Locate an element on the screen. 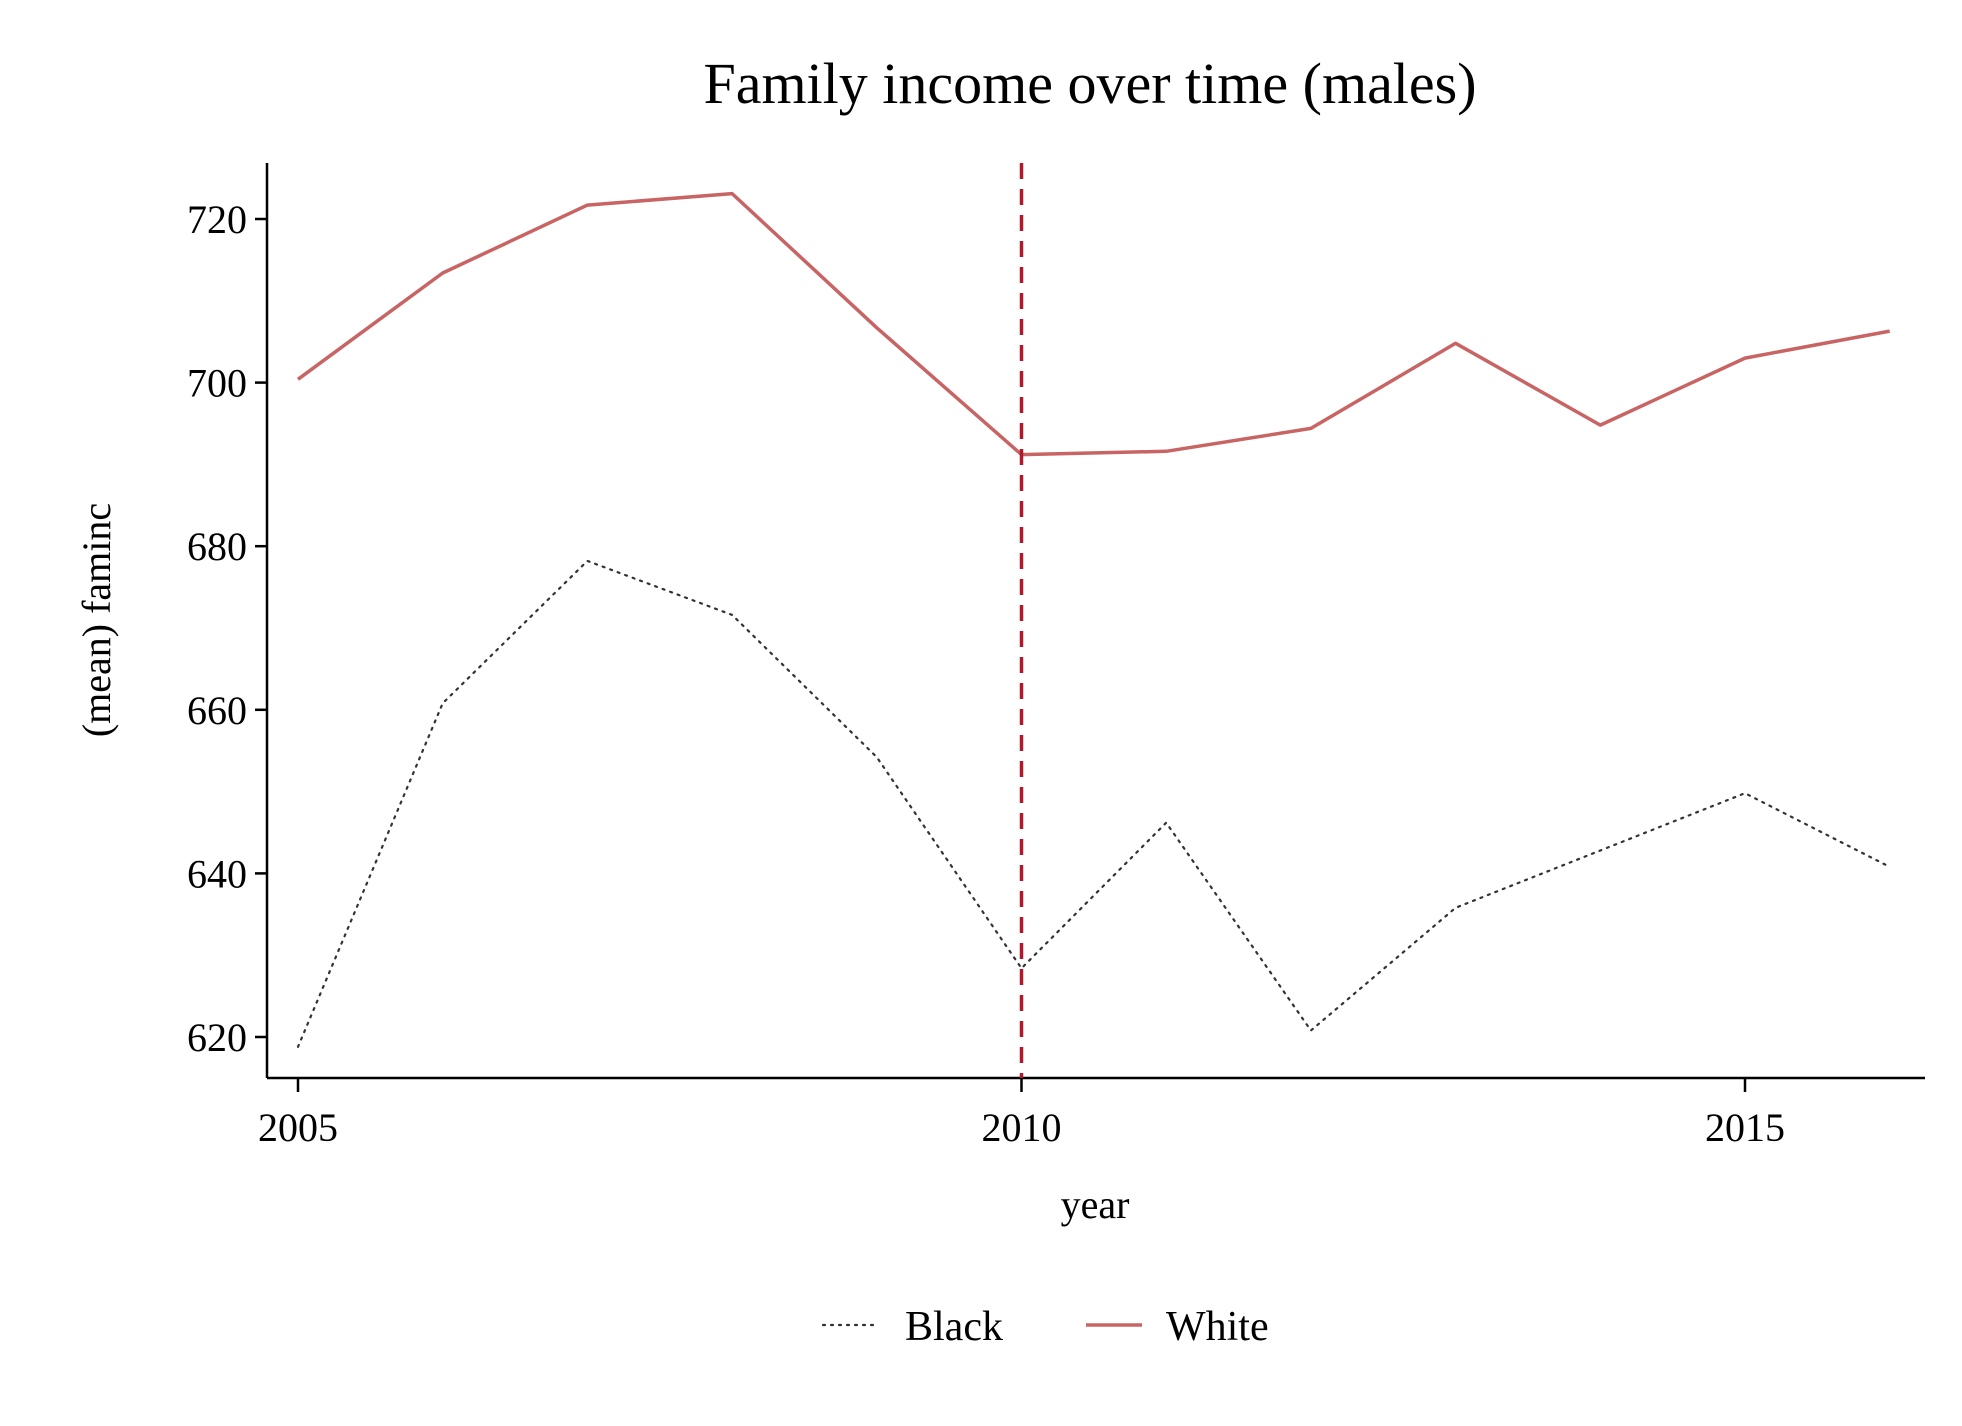 The width and height of the screenshot is (1962, 1426). y-tick-label: 640 is located at coordinates (217, 873).